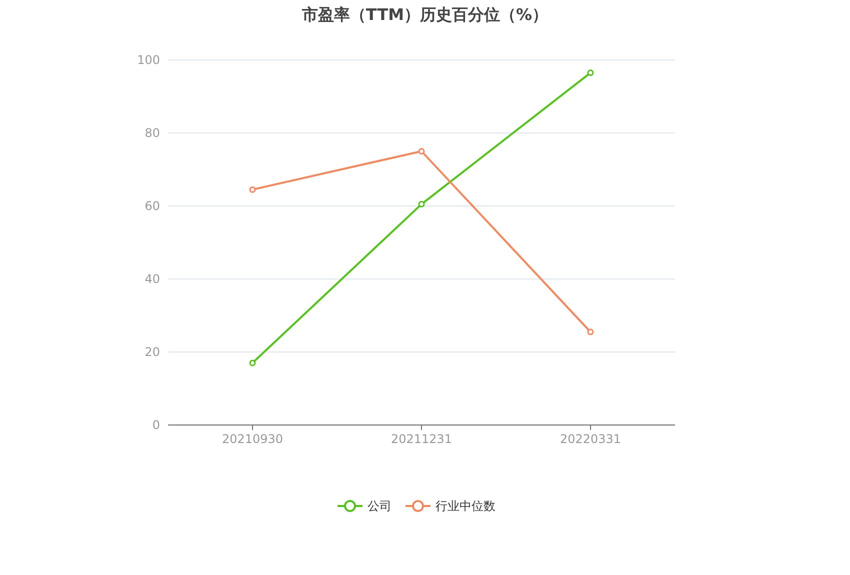 Image resolution: width=850 pixels, height=575 pixels. Describe the element at coordinates (591, 439) in the screenshot. I see `x-tick-label: 20220331` at that location.